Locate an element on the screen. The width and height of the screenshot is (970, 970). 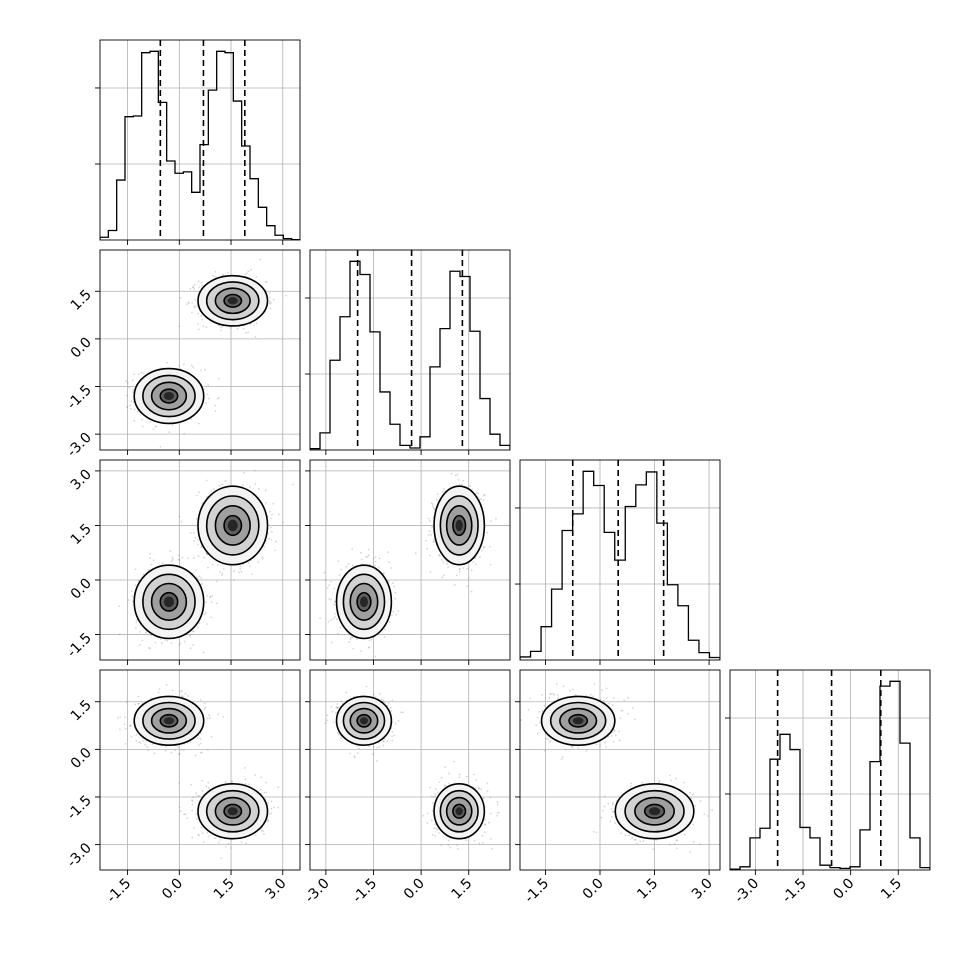
grid is located at coordinates (200, 140).